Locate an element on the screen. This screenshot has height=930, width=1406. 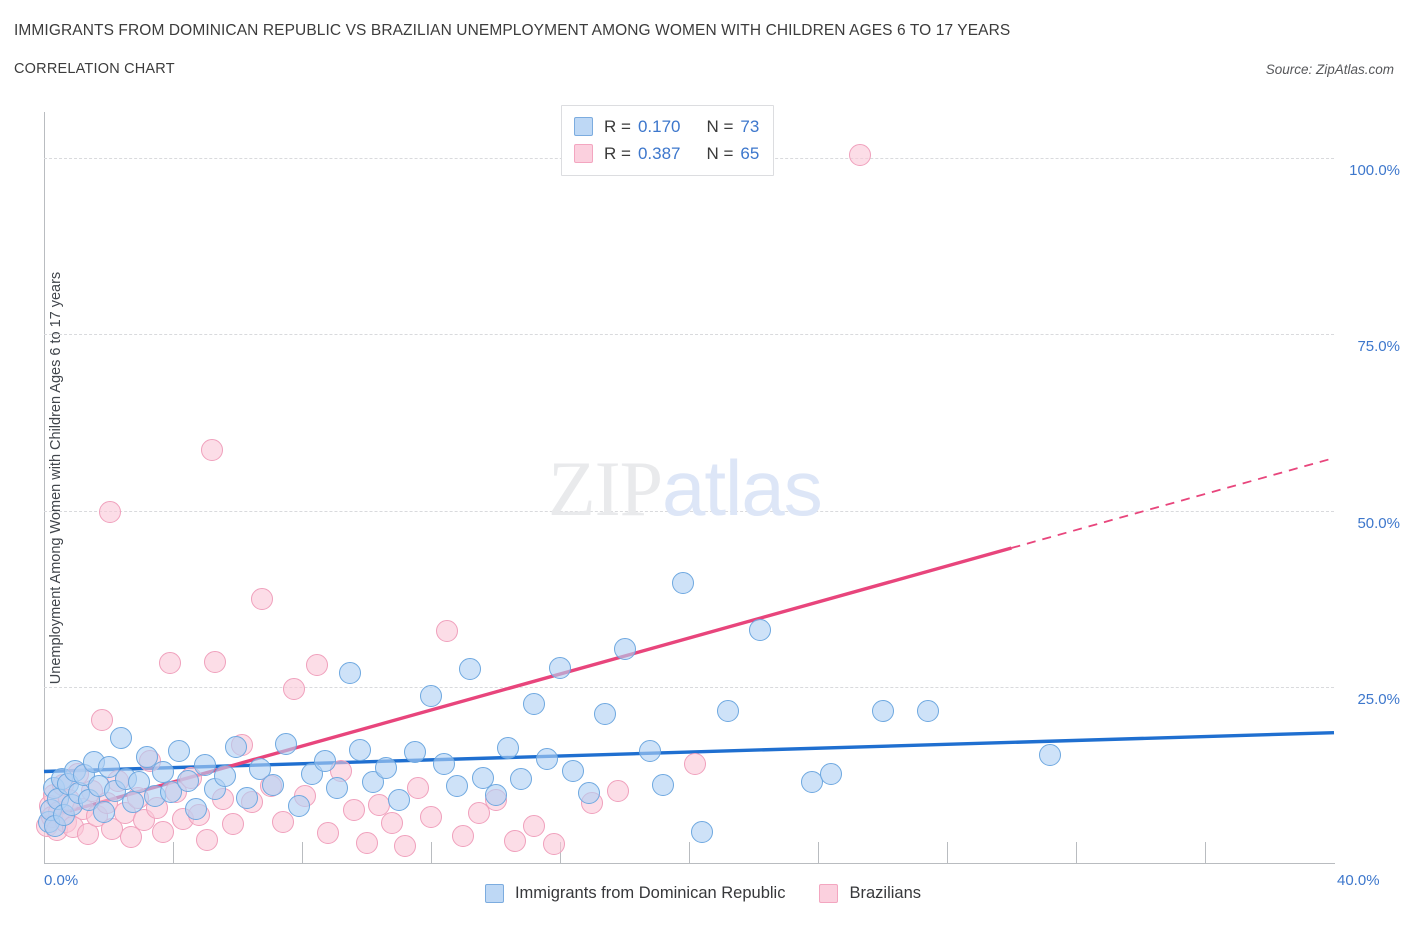
r-label-blue: R = is located at coordinates (617, 126).